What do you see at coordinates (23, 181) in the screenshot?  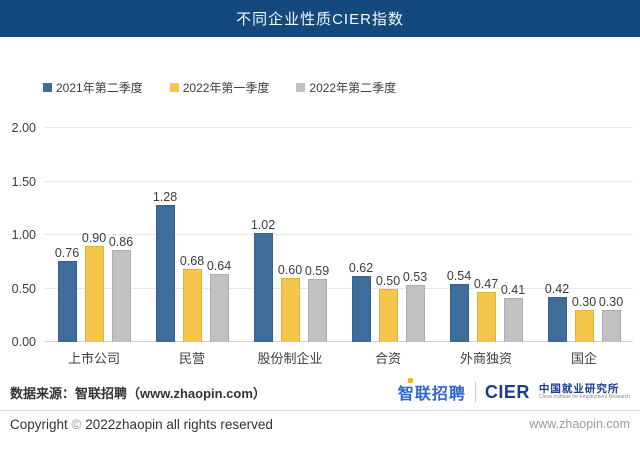 I see `y-tick-label: 1.50` at bounding box center [23, 181].